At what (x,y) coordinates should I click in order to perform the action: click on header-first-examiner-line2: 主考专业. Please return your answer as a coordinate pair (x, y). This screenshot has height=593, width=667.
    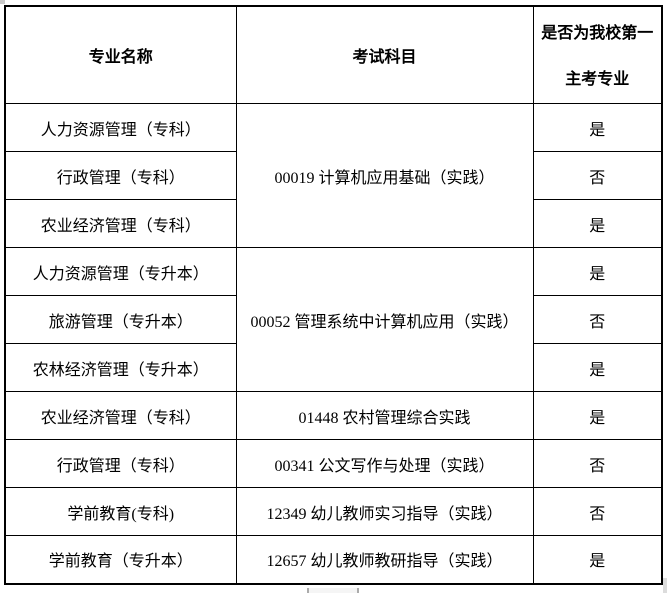
    Looking at the image, I should click on (597, 79).